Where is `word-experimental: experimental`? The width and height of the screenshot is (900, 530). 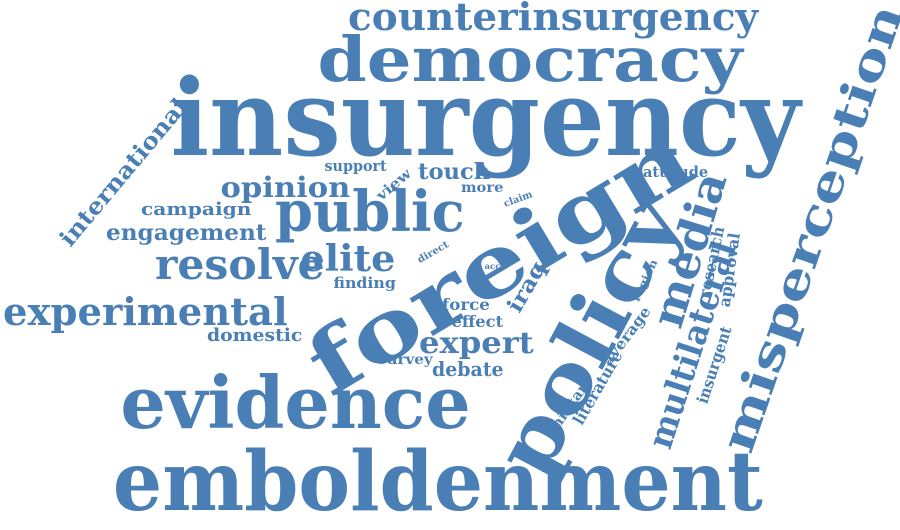 word-experimental: experimental is located at coordinates (145, 311).